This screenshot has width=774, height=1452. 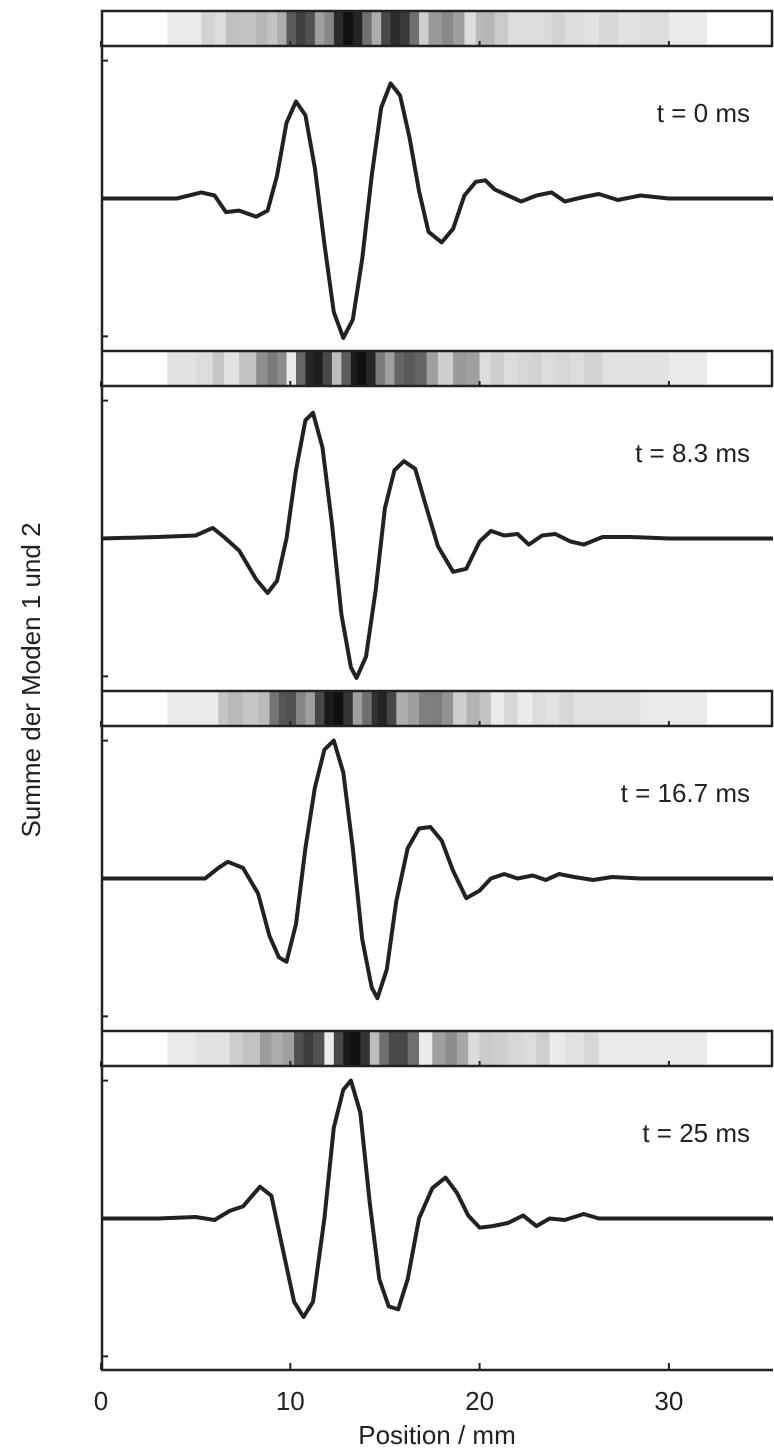 What do you see at coordinates (692, 453) in the screenshot?
I see `annotation: t = 8.3 ms` at bounding box center [692, 453].